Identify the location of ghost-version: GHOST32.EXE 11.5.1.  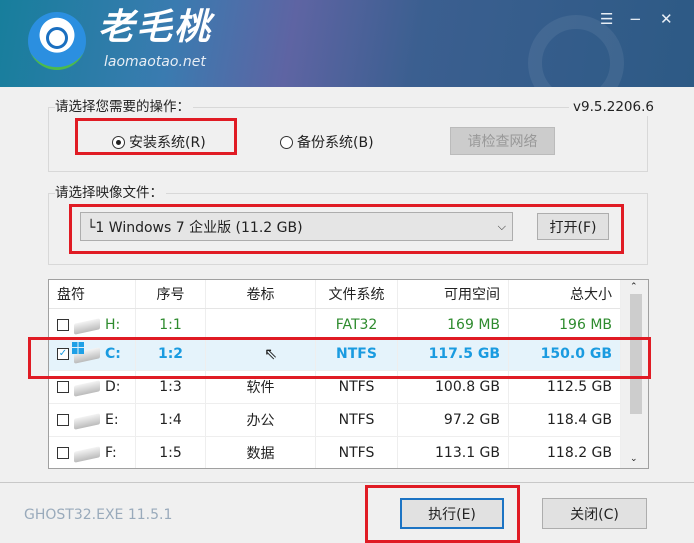
(98, 515).